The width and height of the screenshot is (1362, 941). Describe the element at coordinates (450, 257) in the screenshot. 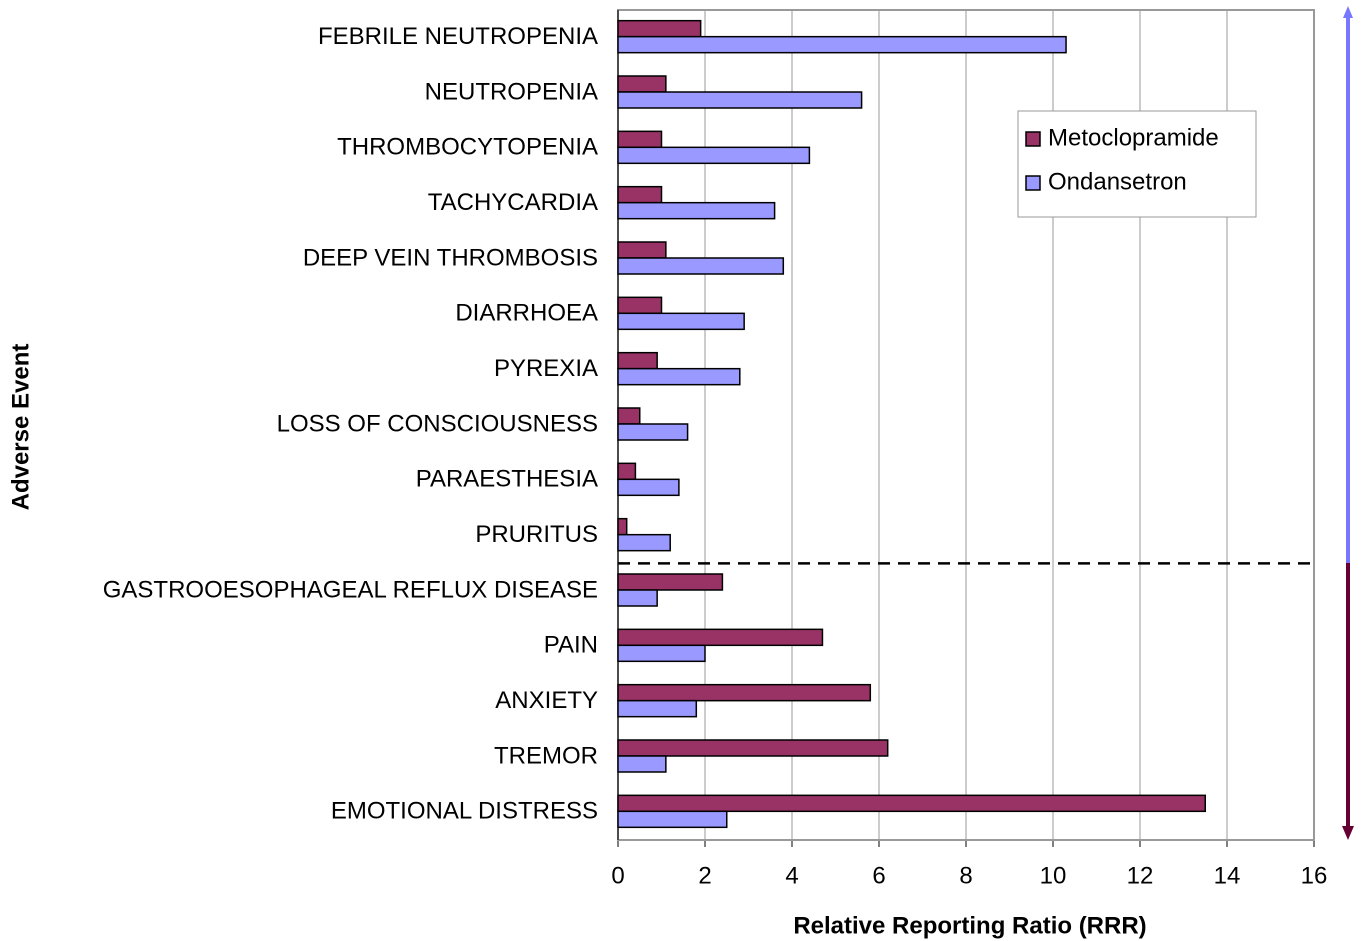

I see `y-tick-label: DEEP VEIN THROMBOSIS` at that location.